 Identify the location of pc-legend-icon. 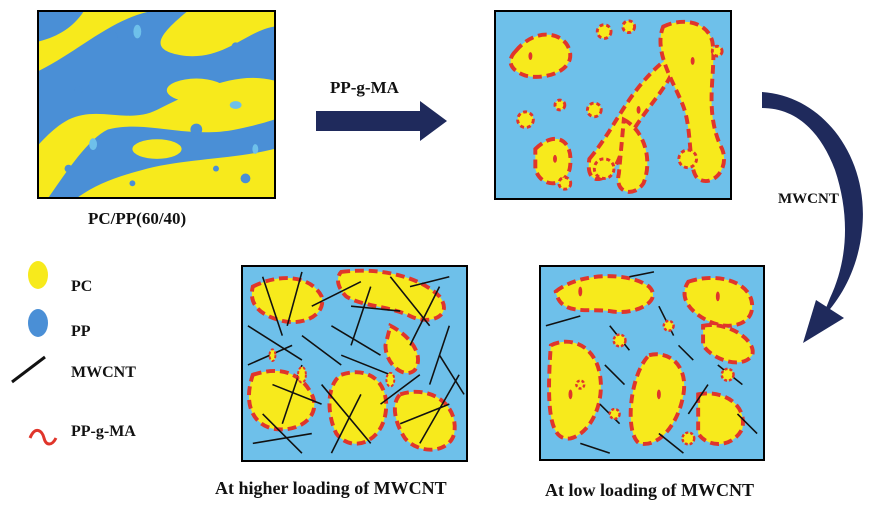
(38, 275).